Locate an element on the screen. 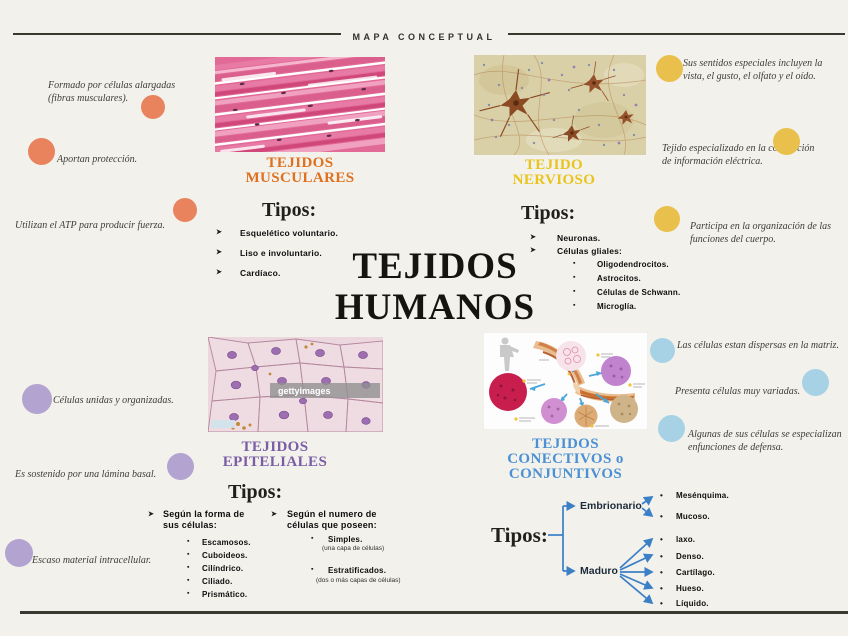  classification-header-label: Según el numero de células que poseen: is located at coordinates (332, 519).